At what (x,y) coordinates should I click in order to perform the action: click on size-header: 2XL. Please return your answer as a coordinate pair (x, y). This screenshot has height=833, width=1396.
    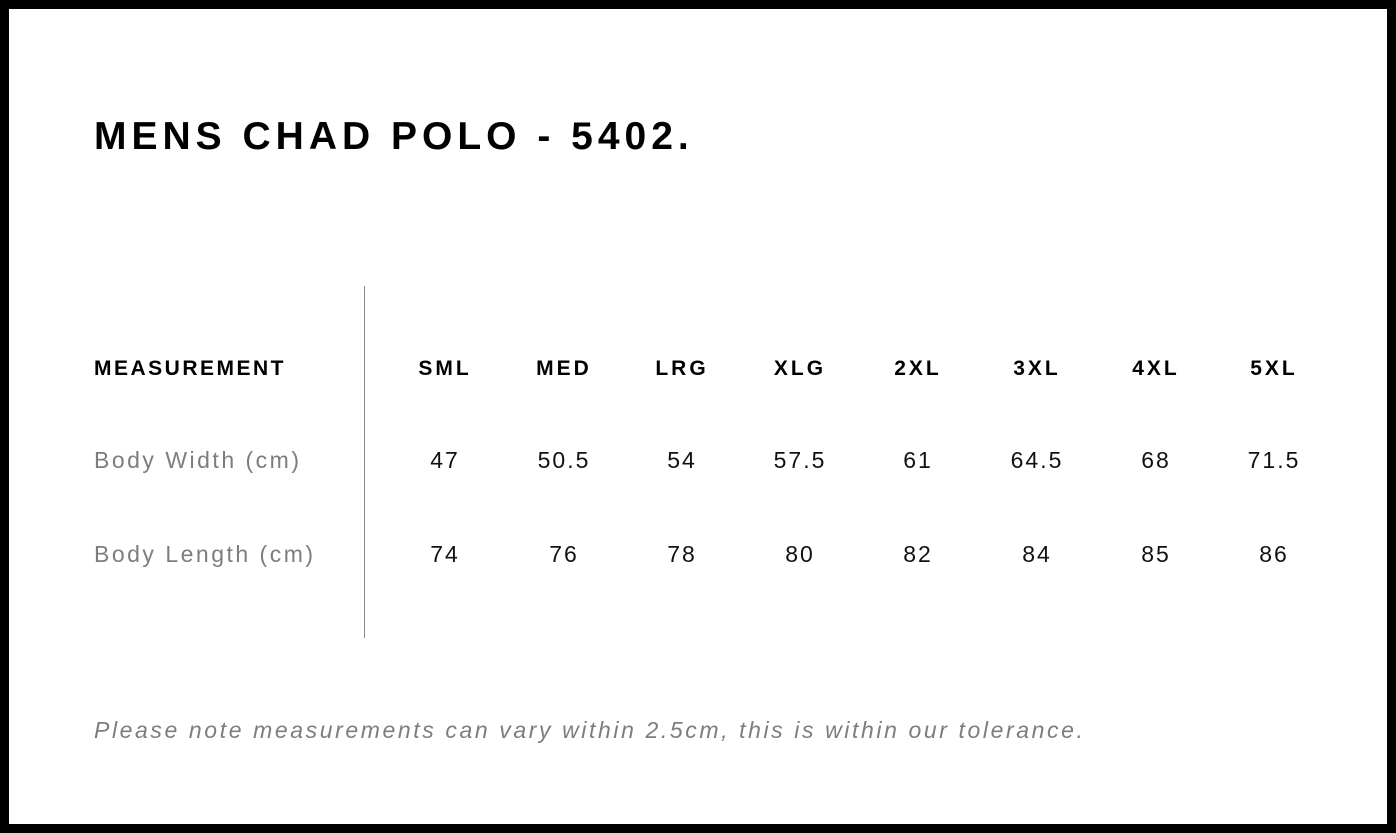
    Looking at the image, I should click on (918, 368).